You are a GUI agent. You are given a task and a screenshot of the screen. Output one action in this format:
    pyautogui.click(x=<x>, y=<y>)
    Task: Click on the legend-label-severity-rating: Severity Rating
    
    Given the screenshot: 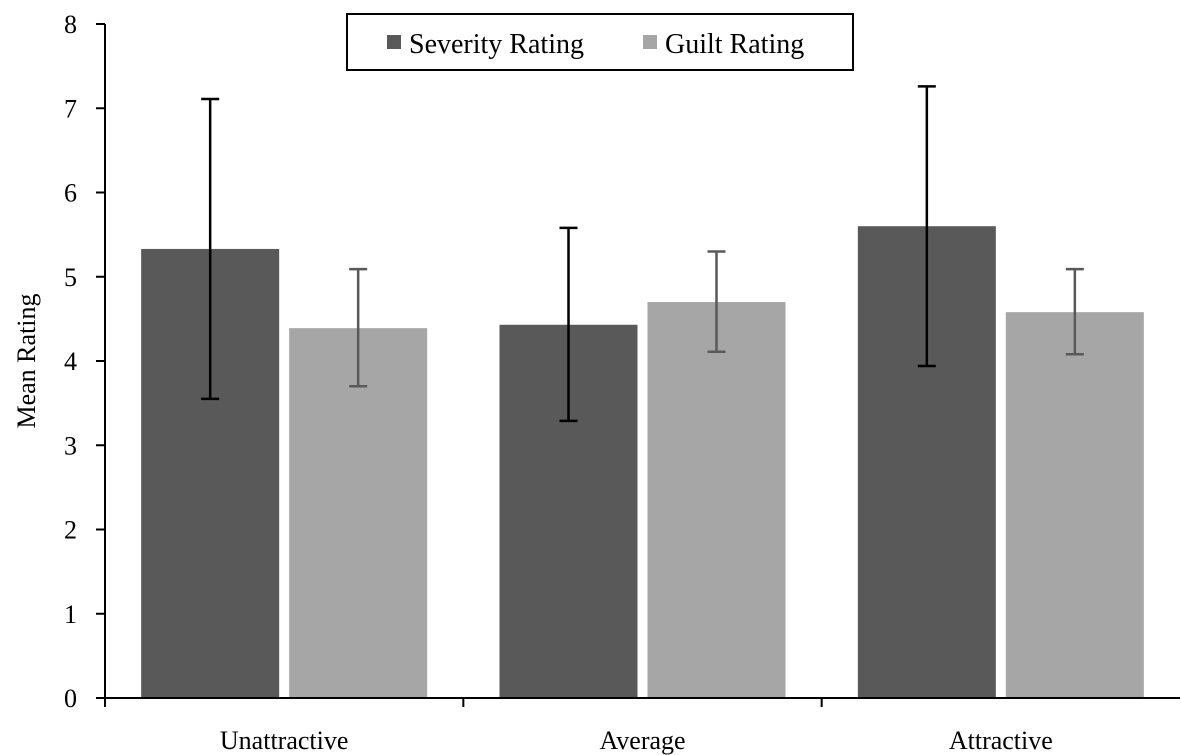 What is the action you would take?
    pyautogui.click(x=496, y=44)
    